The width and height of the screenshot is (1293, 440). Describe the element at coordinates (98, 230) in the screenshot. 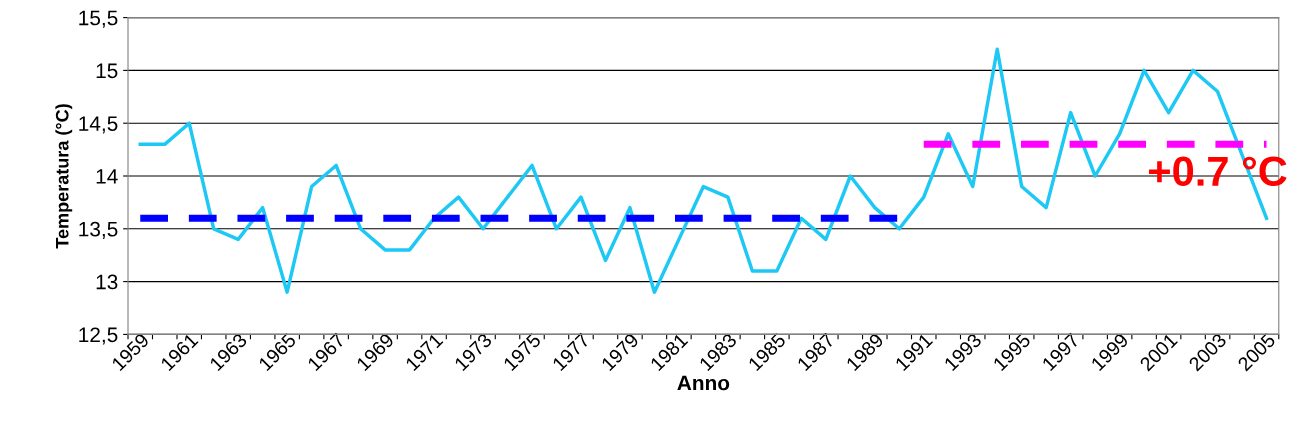

I see `y-tick-label: 13,5` at that location.